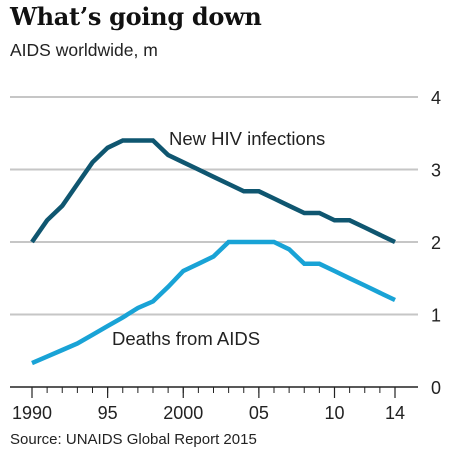 The height and width of the screenshot is (469, 467). I want to click on x-tick-label: 95, so click(108, 413).